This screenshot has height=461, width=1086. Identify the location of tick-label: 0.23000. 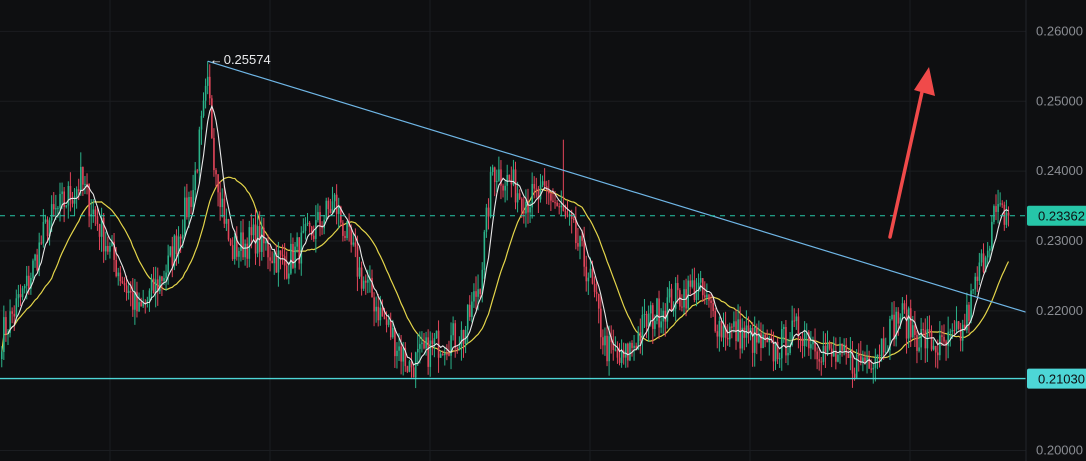
(1059, 240).